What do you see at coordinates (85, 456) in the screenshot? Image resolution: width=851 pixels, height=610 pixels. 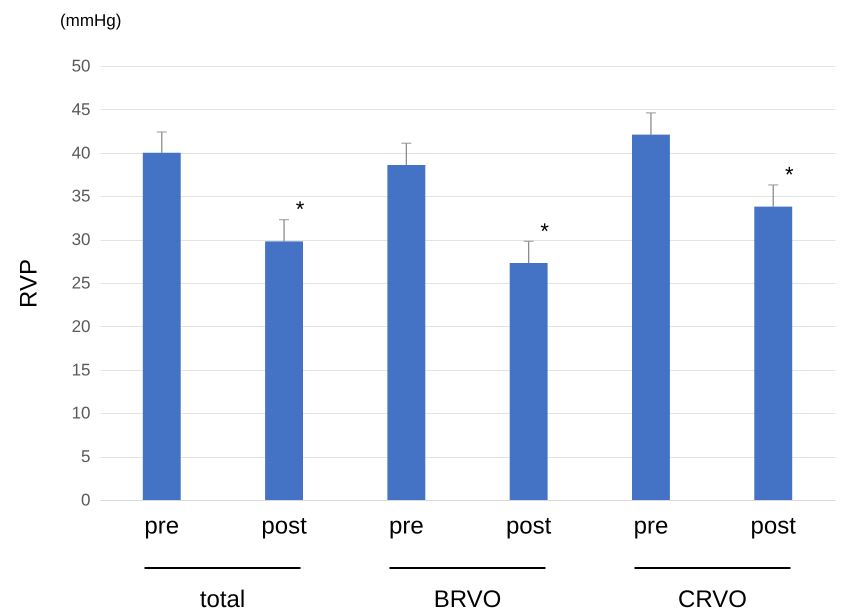 I see `y-tick-label: 5` at bounding box center [85, 456].